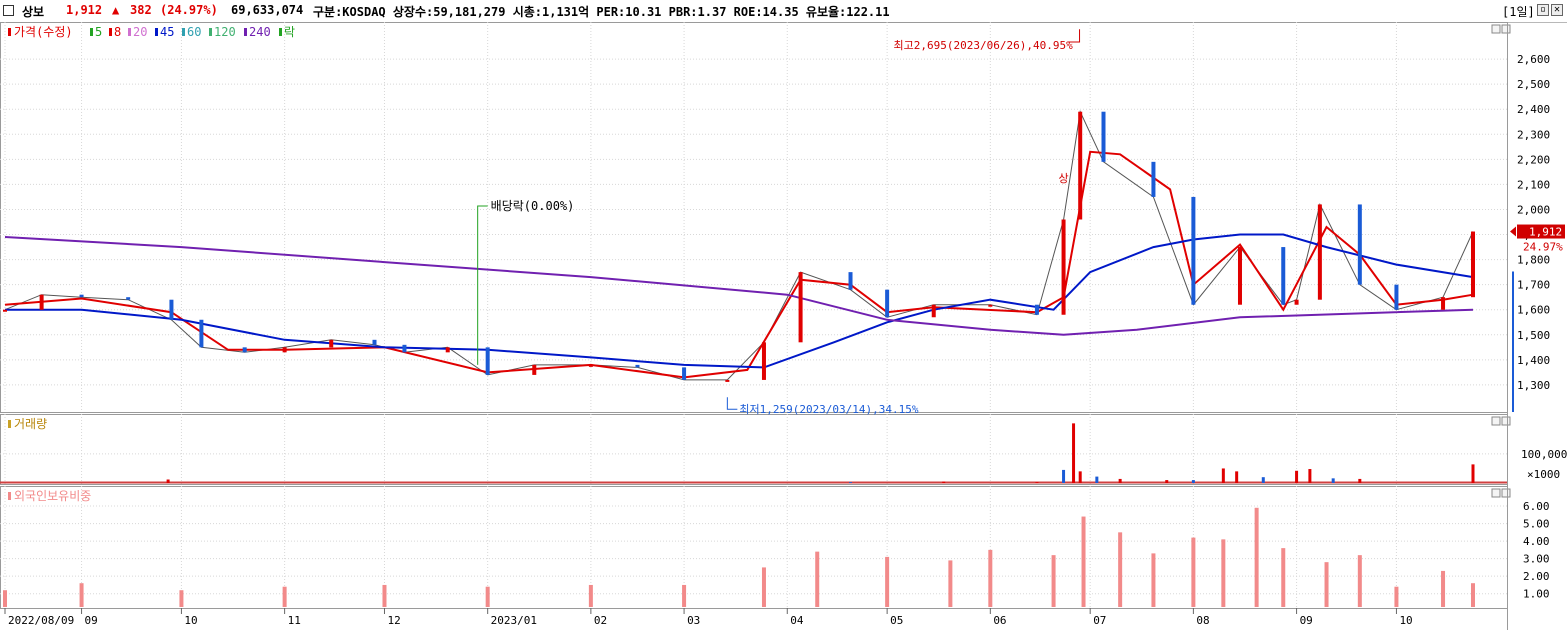 Image resolution: width=1567 pixels, height=630 pixels. Describe the element at coordinates (1533, 385) in the screenshot. I see `price-tick-label: 1,300` at that location.